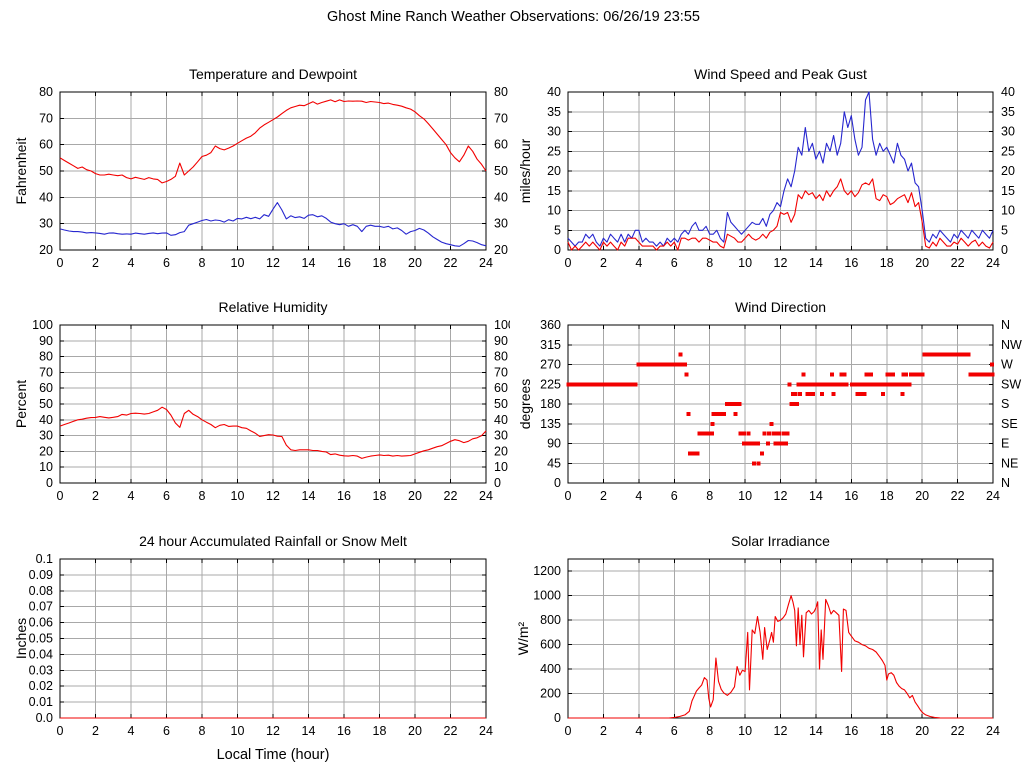  Describe the element at coordinates (780, 214) in the screenshot. I see `series-wind-speed` at that location.